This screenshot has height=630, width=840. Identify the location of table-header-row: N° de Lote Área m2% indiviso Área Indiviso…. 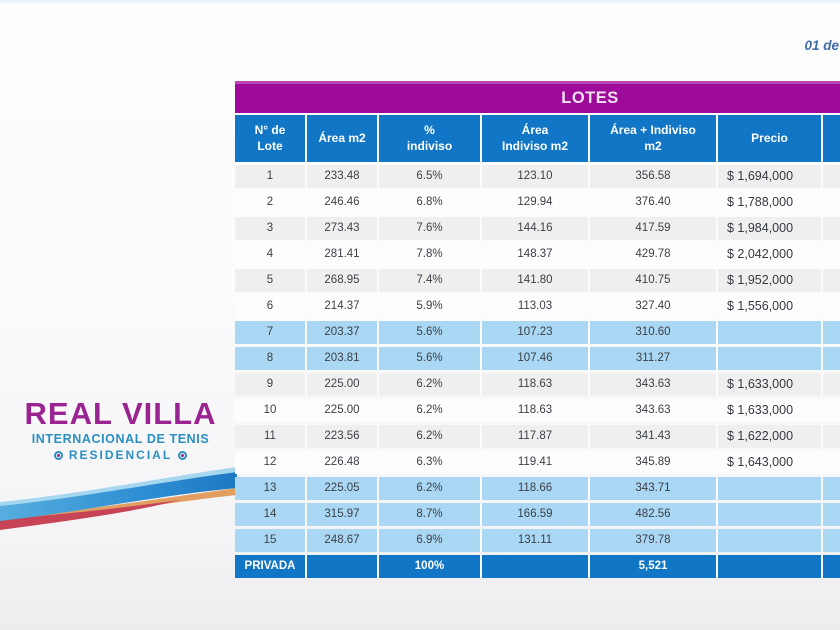
(537, 138).